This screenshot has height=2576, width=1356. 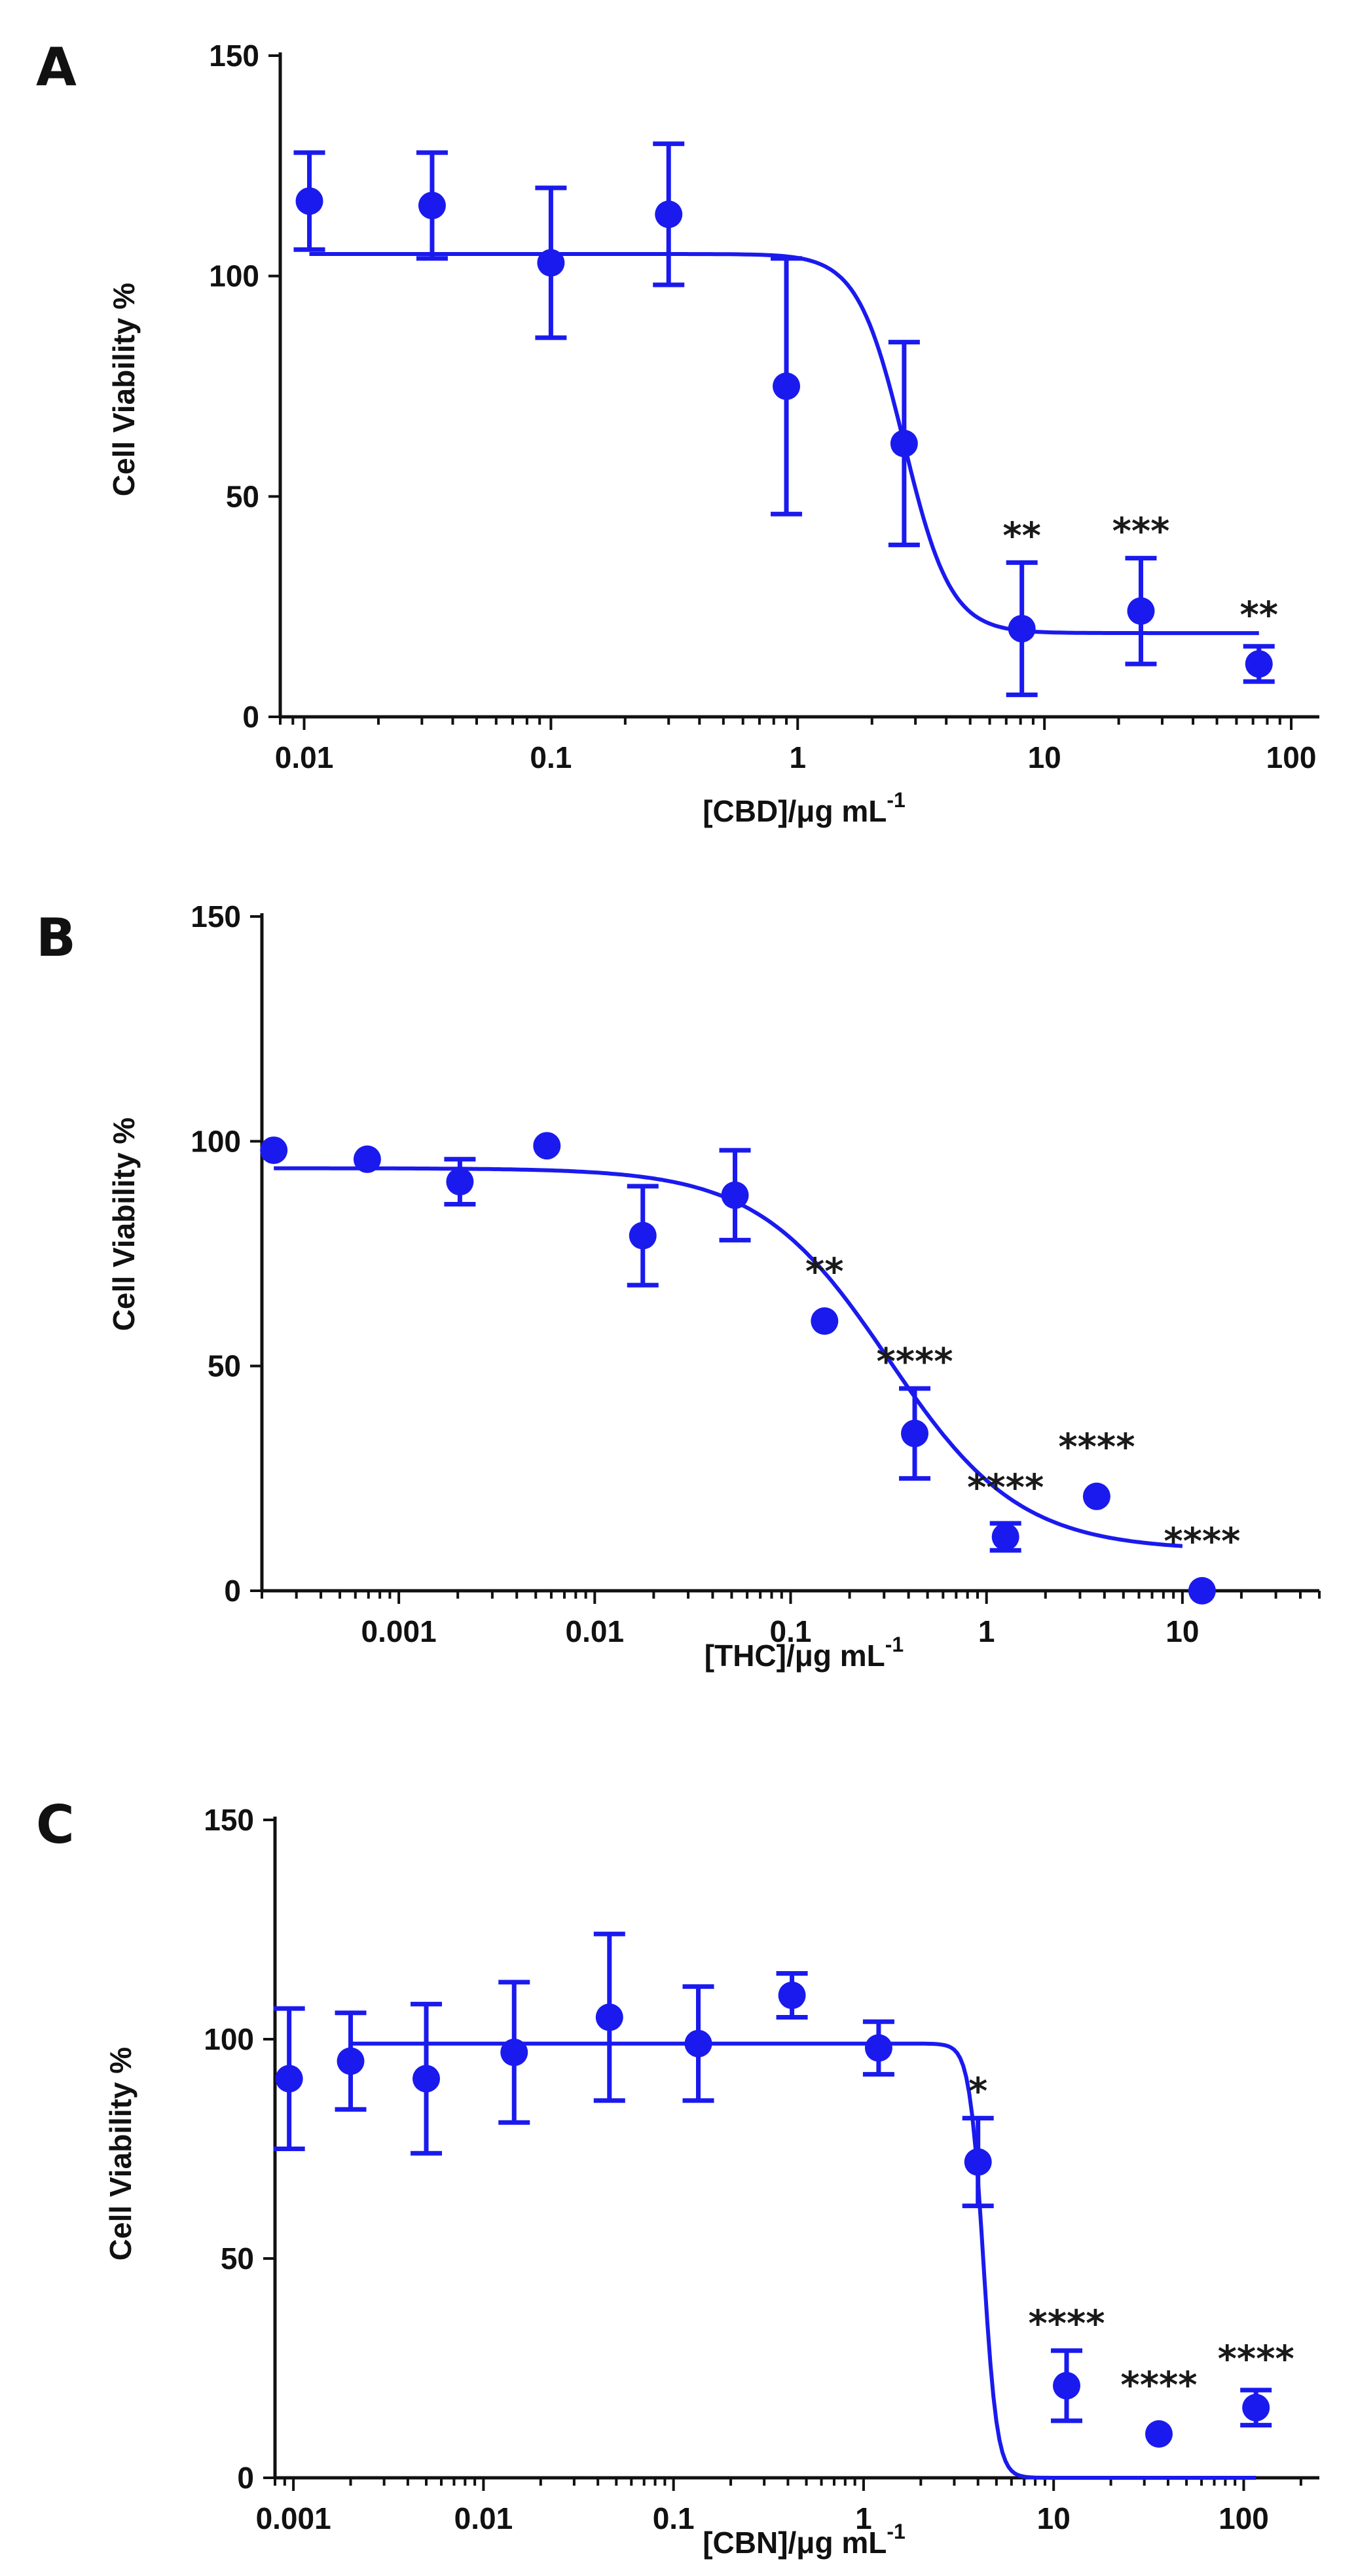 What do you see at coordinates (399, 1631) in the screenshot?
I see `x-tick-label-b: 0.001` at bounding box center [399, 1631].